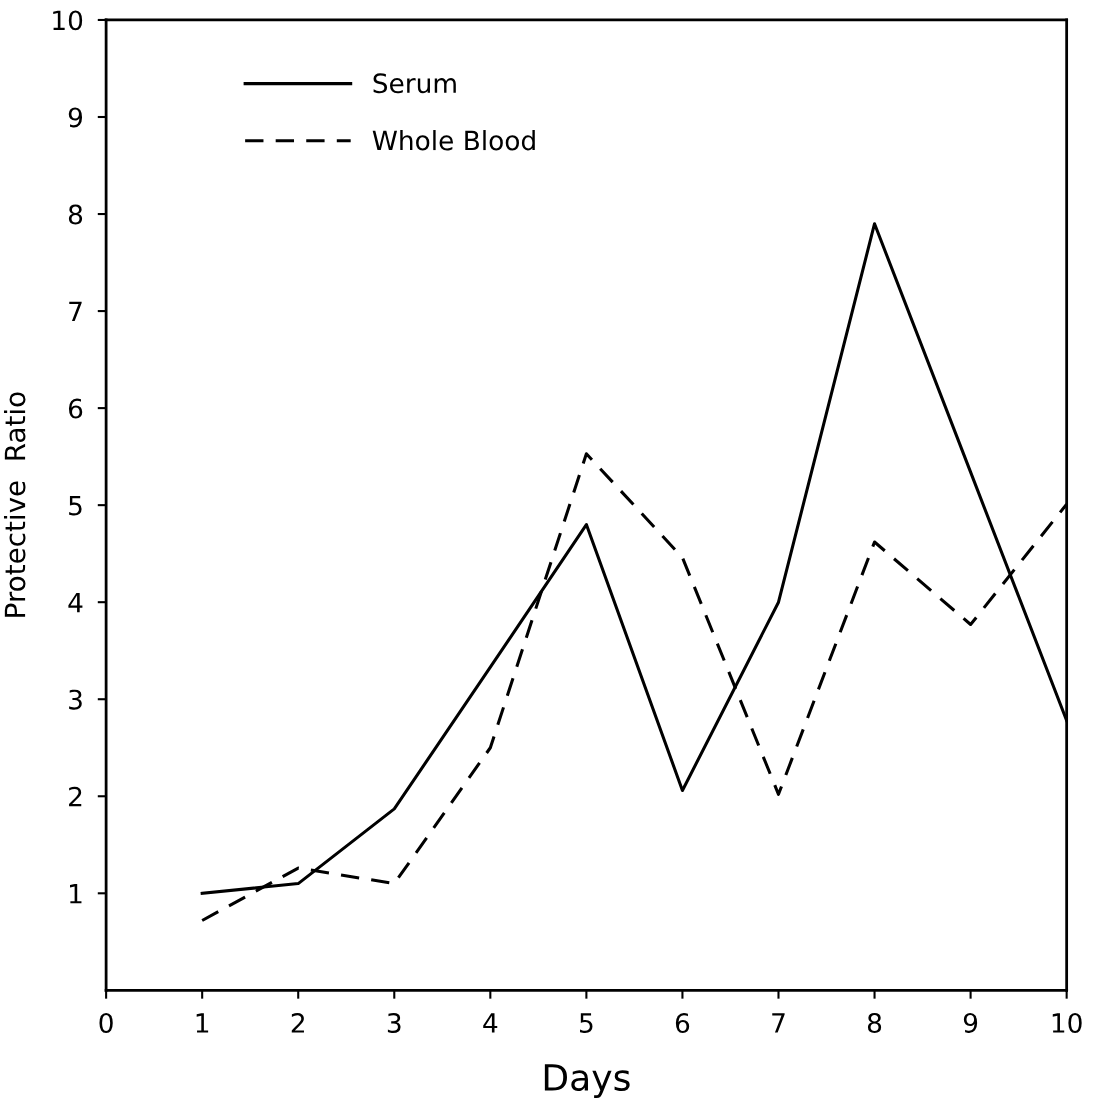 The width and height of the screenshot is (1094, 1109). I want to click on x-tick-label: 9, so click(970, 1023).